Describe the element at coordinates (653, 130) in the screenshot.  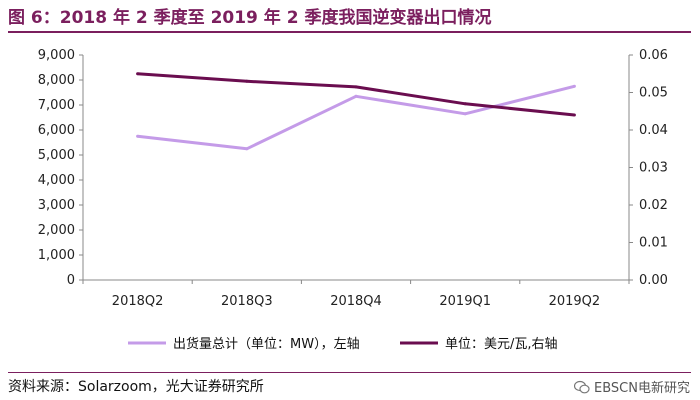
I see `y-right-tick-label: 0.04` at that location.